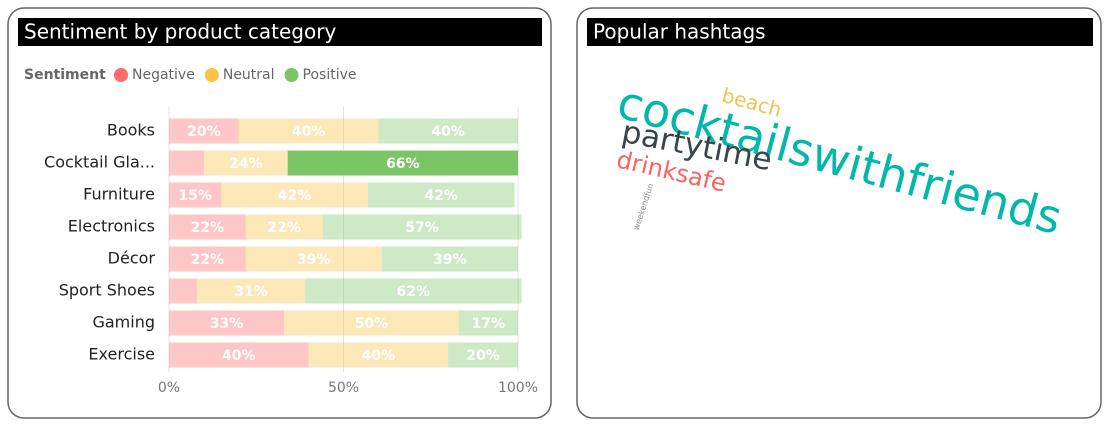 This screenshot has height=432, width=1110. I want to click on y-tick-label: Books, so click(131, 130).